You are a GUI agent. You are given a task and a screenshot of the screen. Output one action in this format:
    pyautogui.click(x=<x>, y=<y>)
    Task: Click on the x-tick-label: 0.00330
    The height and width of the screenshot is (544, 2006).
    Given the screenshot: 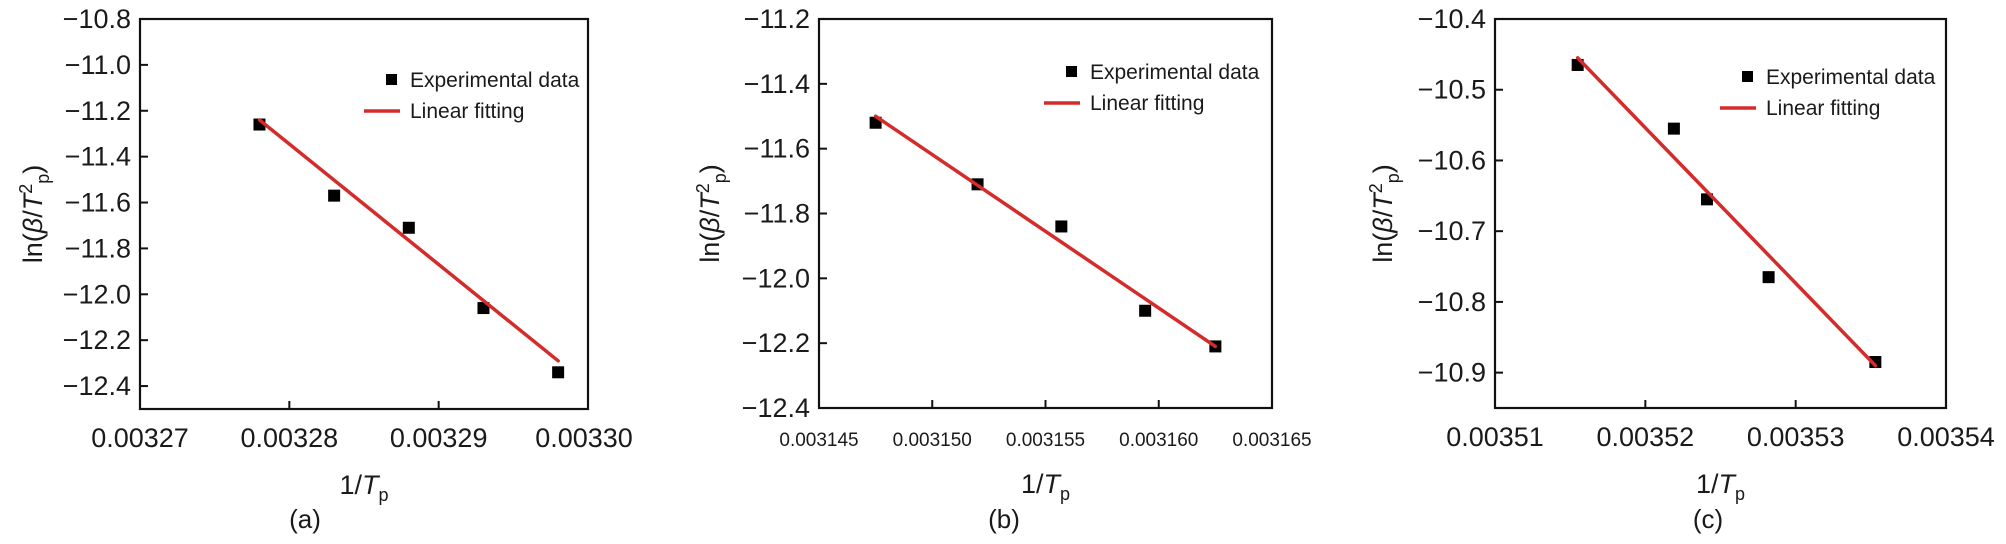 What is the action you would take?
    pyautogui.click(x=584, y=438)
    